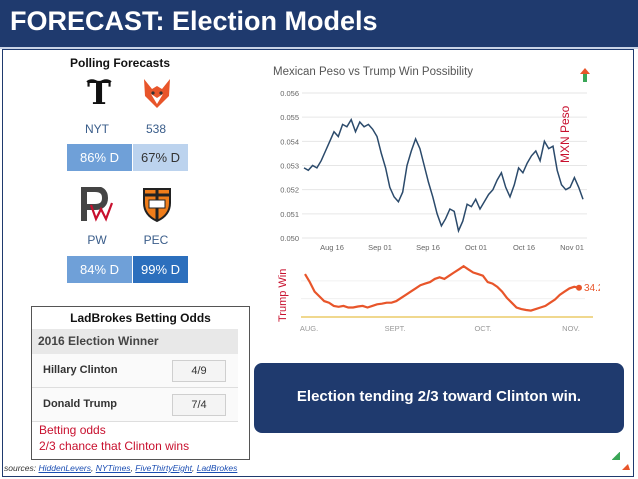  Describe the element at coordinates (20, 468) in the screenshot. I see `sources-prefix: sources:` at that location.